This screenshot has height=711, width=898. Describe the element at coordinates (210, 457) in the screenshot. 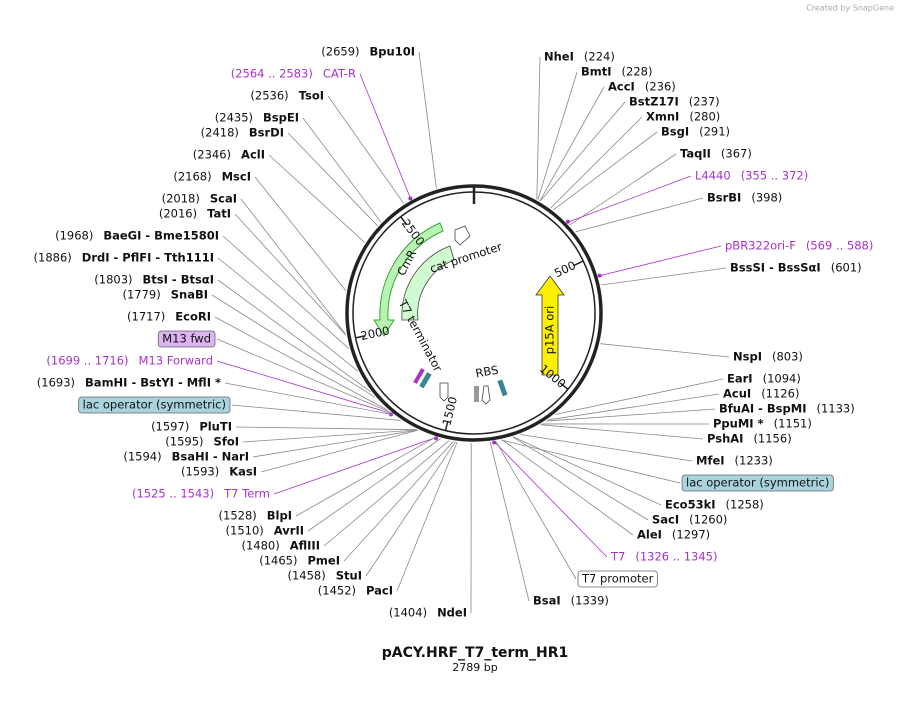

I see `enzyme-name: BsaHI - NarI` at that location.